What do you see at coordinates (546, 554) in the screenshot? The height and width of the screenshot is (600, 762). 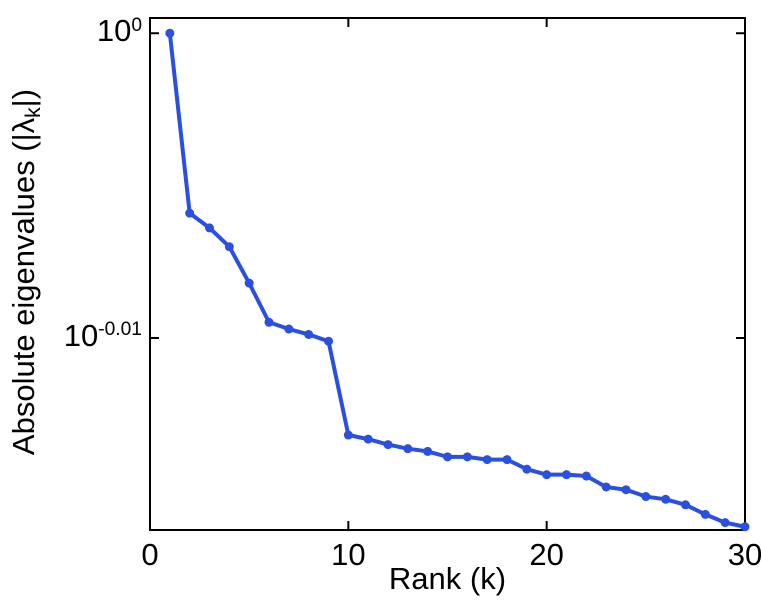 I see `x-tick-label: 20` at bounding box center [546, 554].